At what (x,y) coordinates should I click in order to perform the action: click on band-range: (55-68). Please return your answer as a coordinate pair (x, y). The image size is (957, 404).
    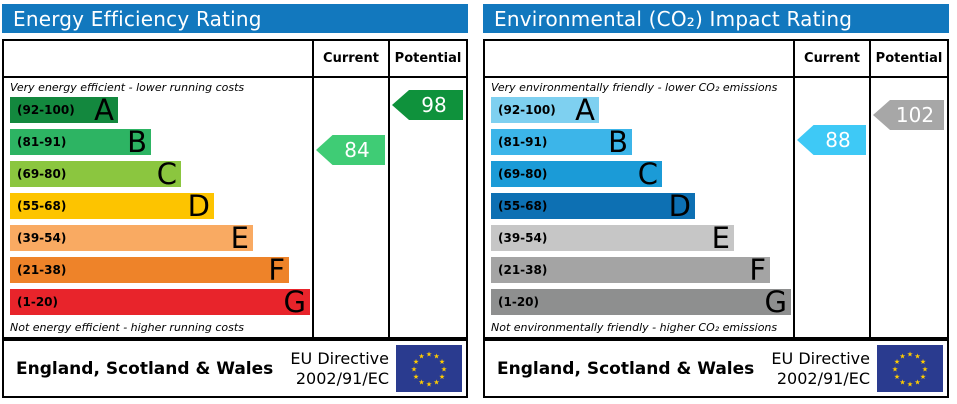
    Looking at the image, I should click on (523, 206).